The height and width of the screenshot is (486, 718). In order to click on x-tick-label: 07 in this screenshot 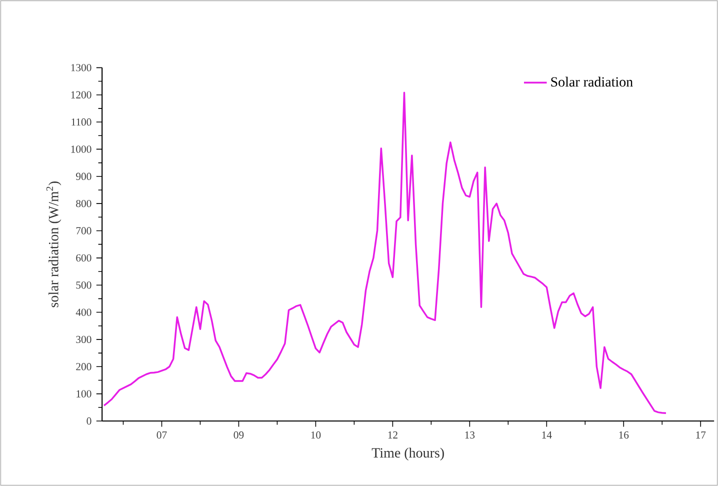, I will do `click(161, 435)`.